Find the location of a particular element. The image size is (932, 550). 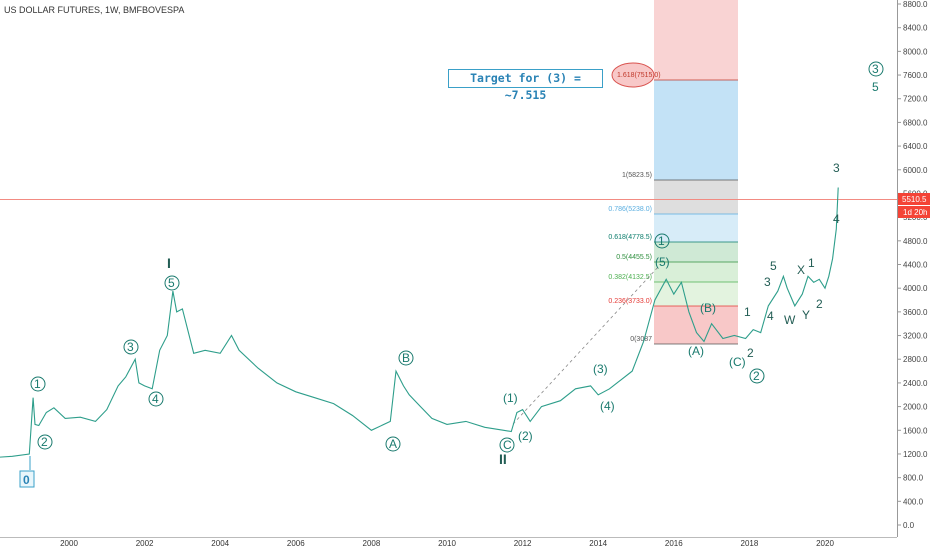

y-tick-label: 3200.0 is located at coordinates (915, 336).